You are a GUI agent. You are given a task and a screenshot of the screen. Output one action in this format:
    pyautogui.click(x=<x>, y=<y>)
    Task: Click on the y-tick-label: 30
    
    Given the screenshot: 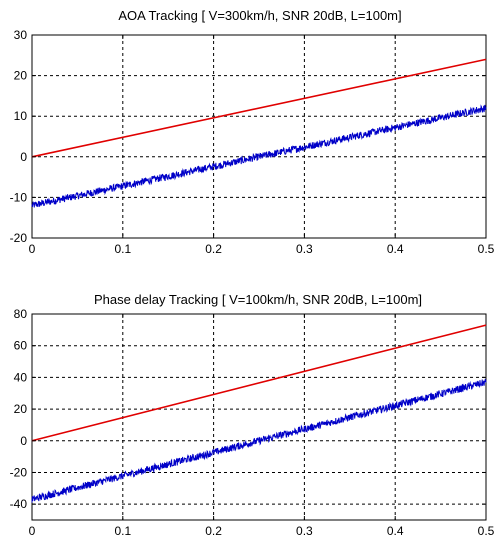 What is the action you would take?
    pyautogui.click(x=21, y=35)
    